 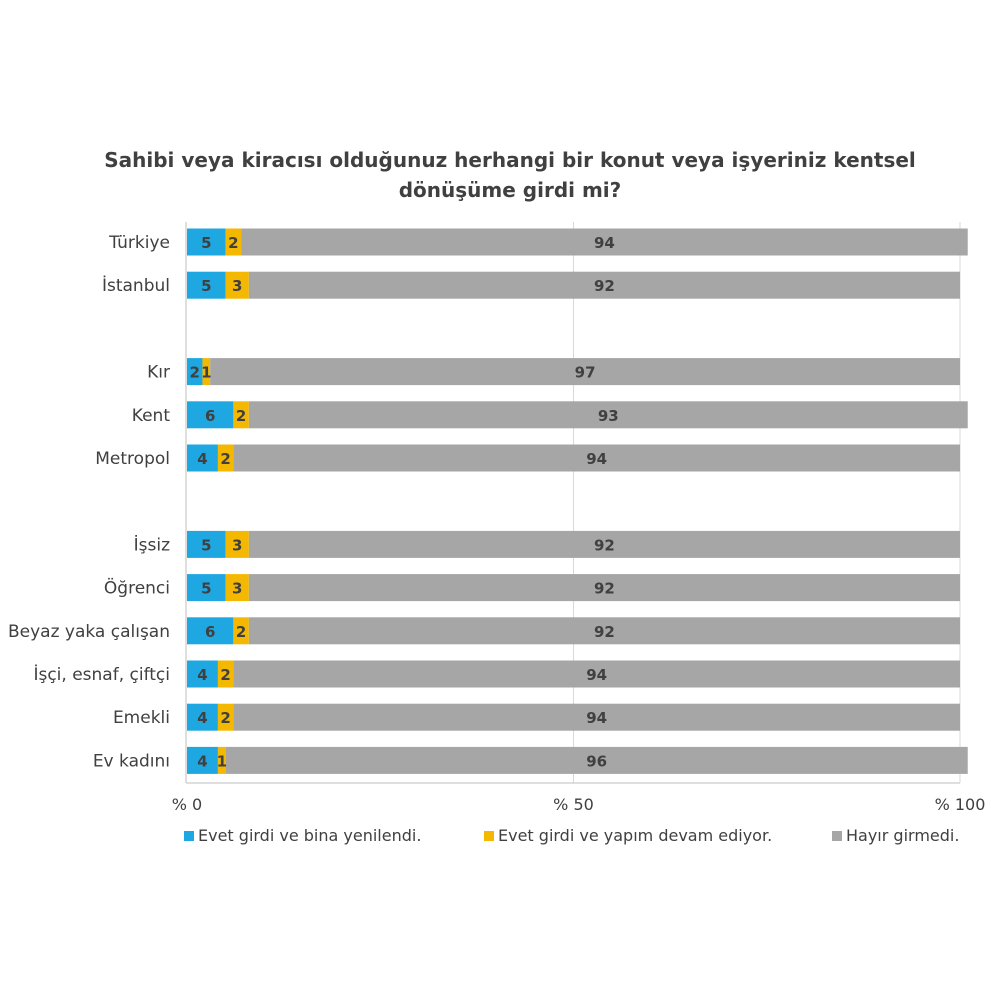 What do you see at coordinates (489, 835) in the screenshot?
I see `legend-swatch-yellow` at bounding box center [489, 835].